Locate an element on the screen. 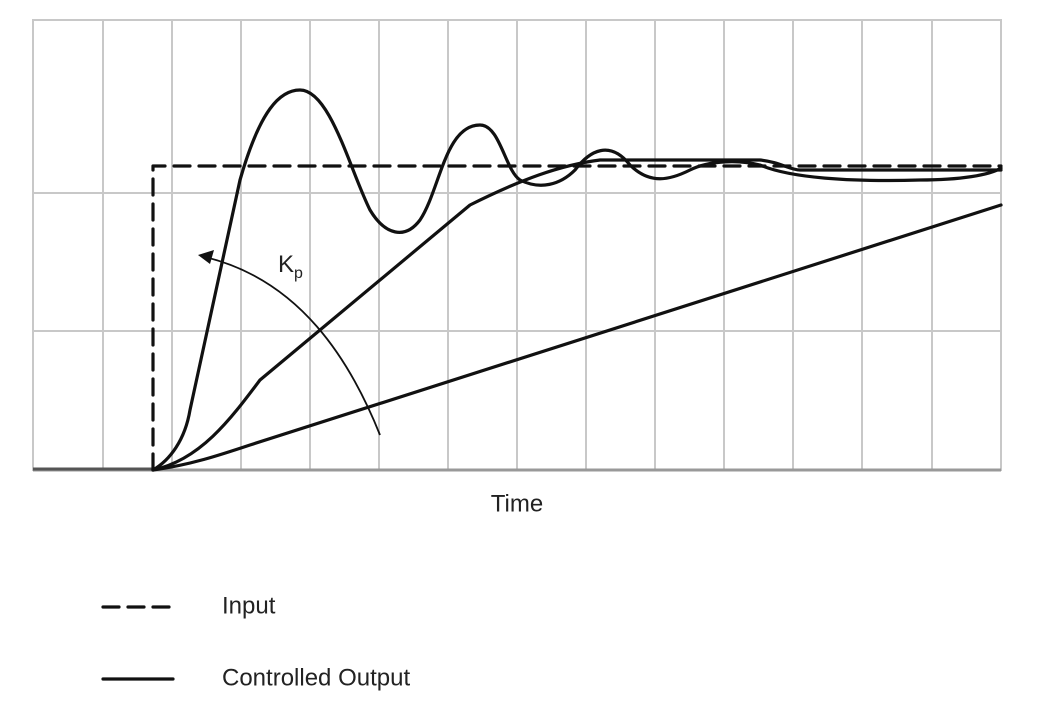  gain-subscript: p is located at coordinates (298, 273).